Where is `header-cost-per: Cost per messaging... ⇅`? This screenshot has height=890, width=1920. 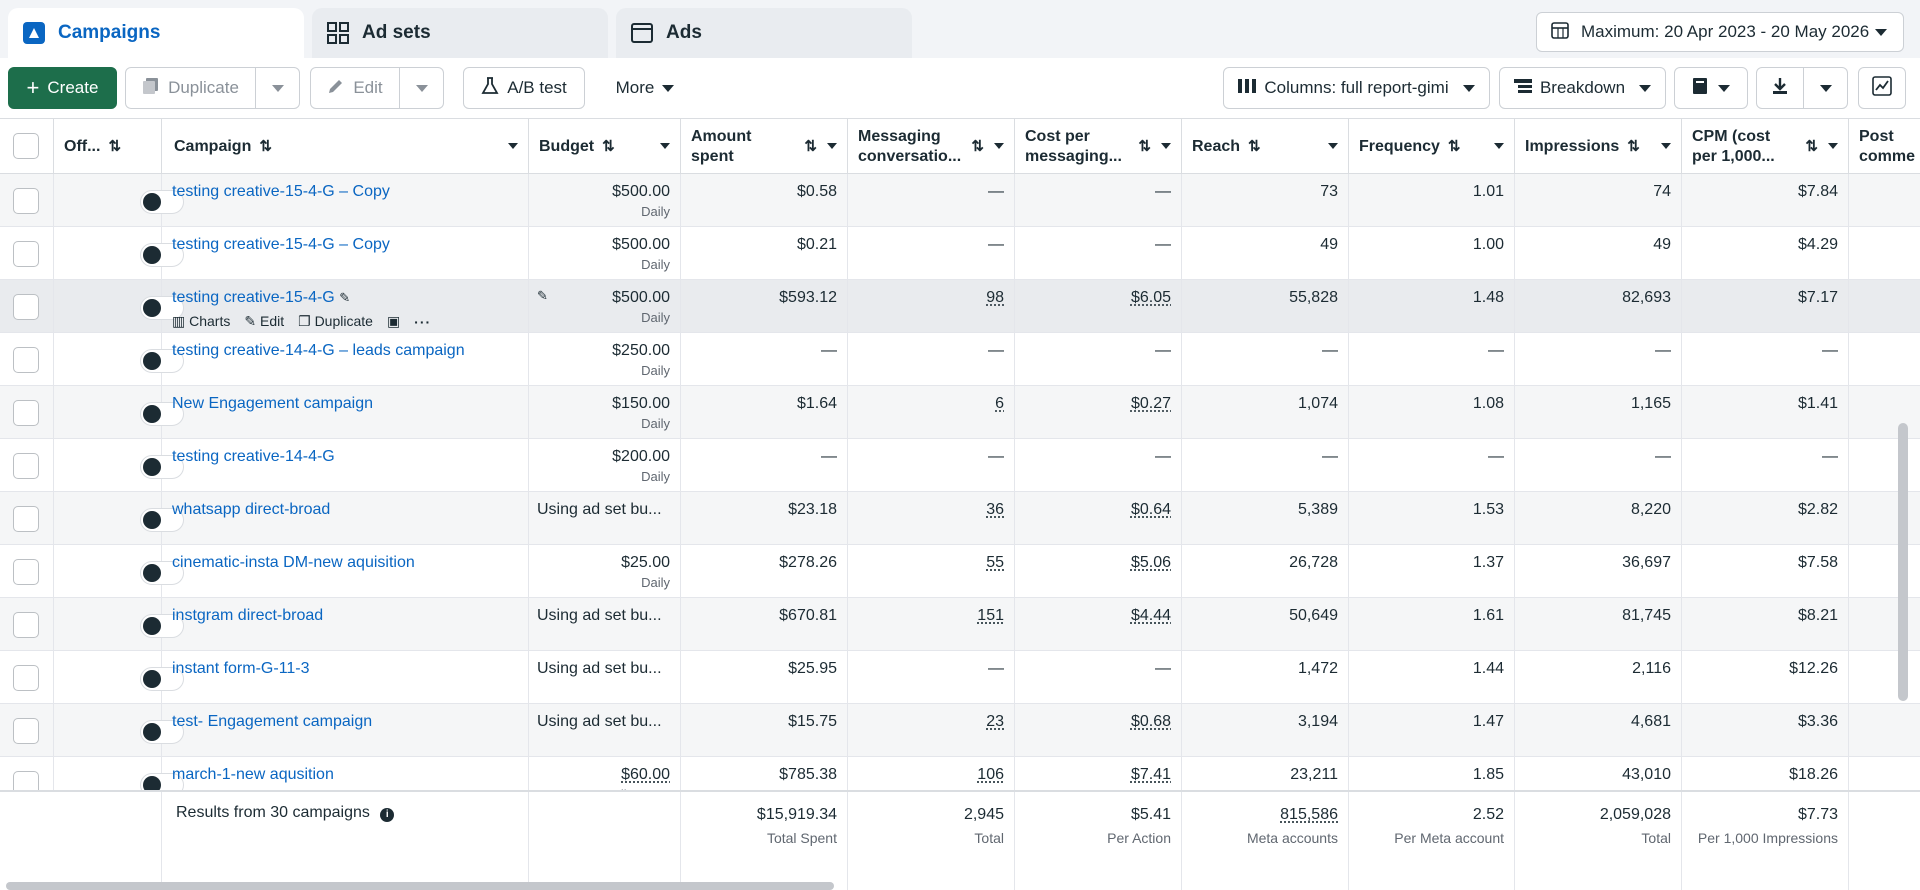 header-cost-per: Cost per messaging... ⇅ is located at coordinates (1098, 147).